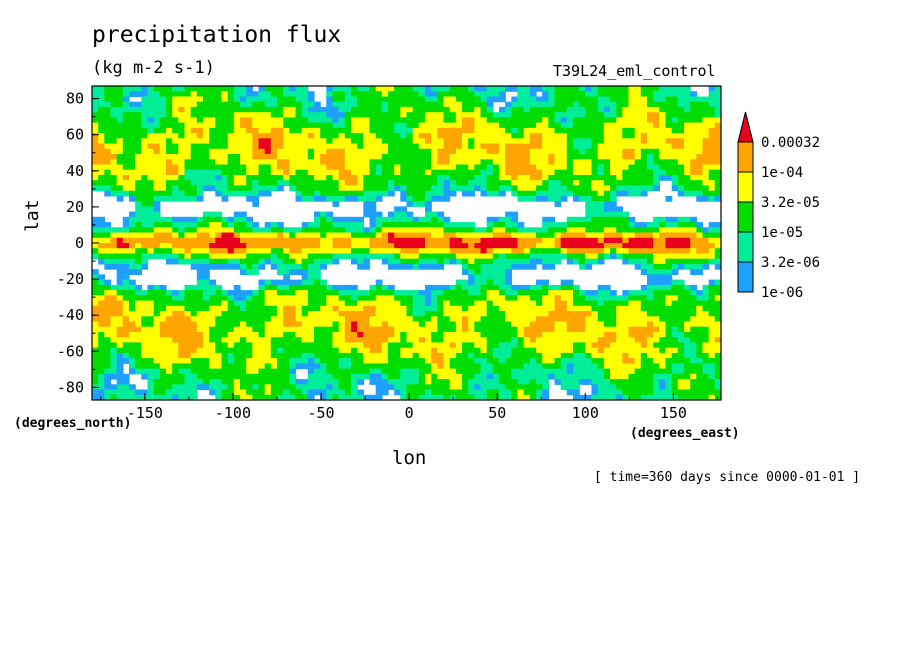 This screenshot has height=654, width=904. What do you see at coordinates (409, 458) in the screenshot?
I see `x-axis-label: lon` at bounding box center [409, 458].